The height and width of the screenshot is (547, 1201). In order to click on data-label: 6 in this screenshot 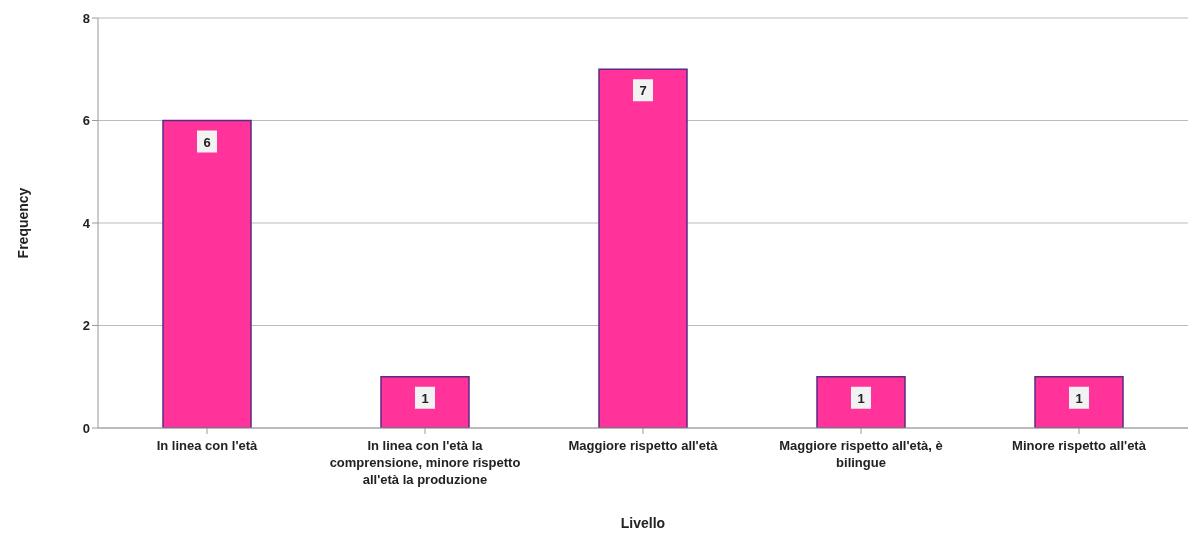, I will do `click(207, 142)`.